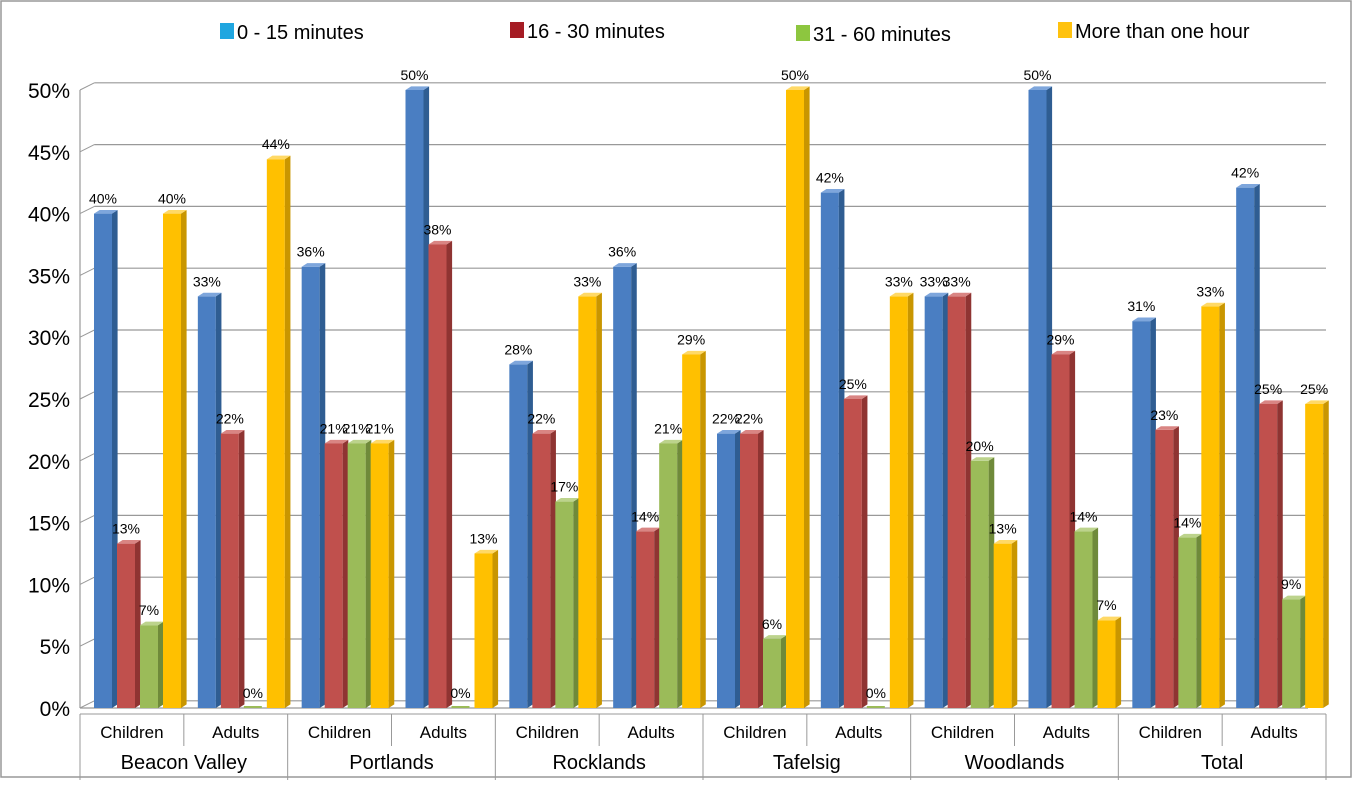 The height and width of the screenshot is (785, 1354). What do you see at coordinates (55, 709) in the screenshot?
I see `y-tick-label: 0%` at bounding box center [55, 709].